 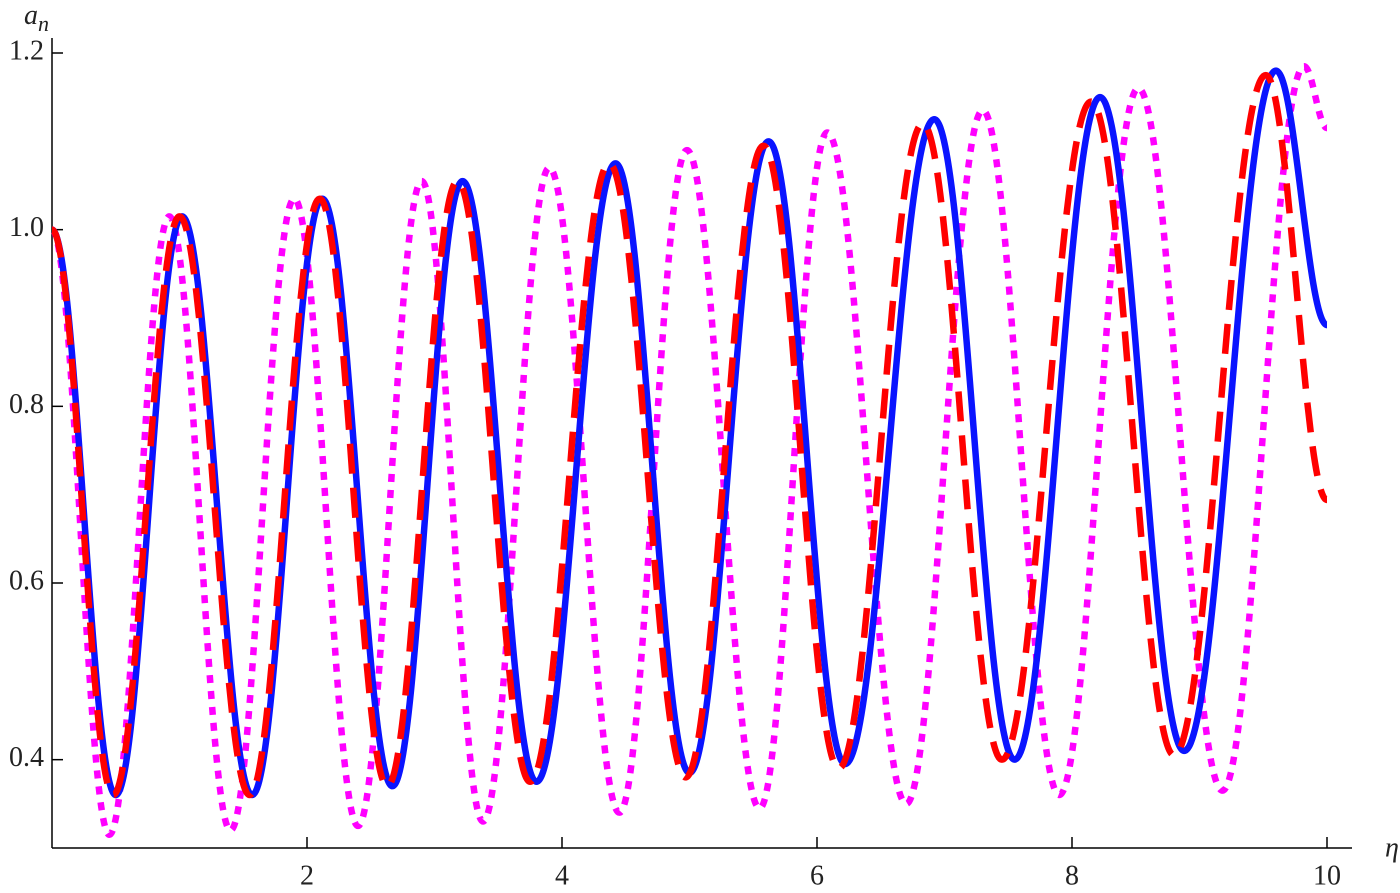 I want to click on x-tick-label: 8, so click(x=1072, y=875).